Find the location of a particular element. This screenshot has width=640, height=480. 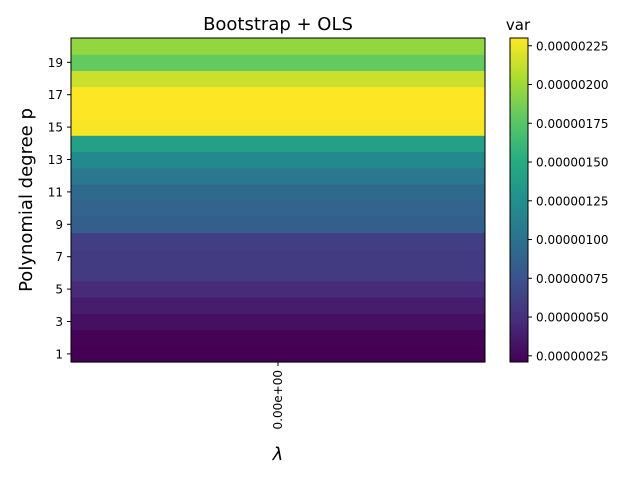

y-tick-label: 13 is located at coordinates (55, 160).